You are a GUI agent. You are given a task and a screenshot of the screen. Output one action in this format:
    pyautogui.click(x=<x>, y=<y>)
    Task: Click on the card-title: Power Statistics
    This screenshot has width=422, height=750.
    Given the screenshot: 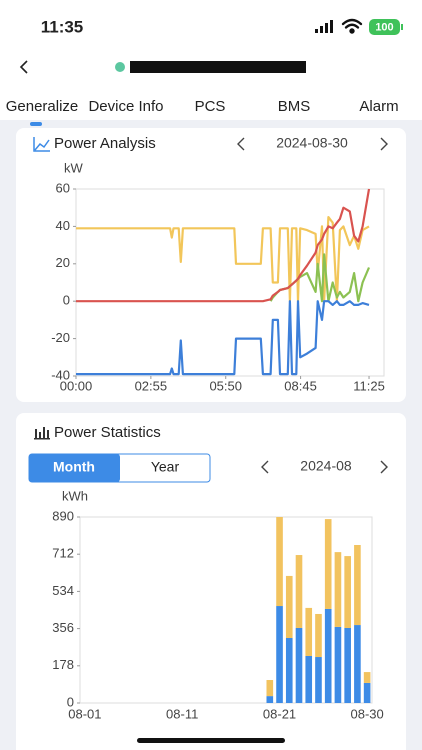 What is the action you would take?
    pyautogui.click(x=107, y=432)
    